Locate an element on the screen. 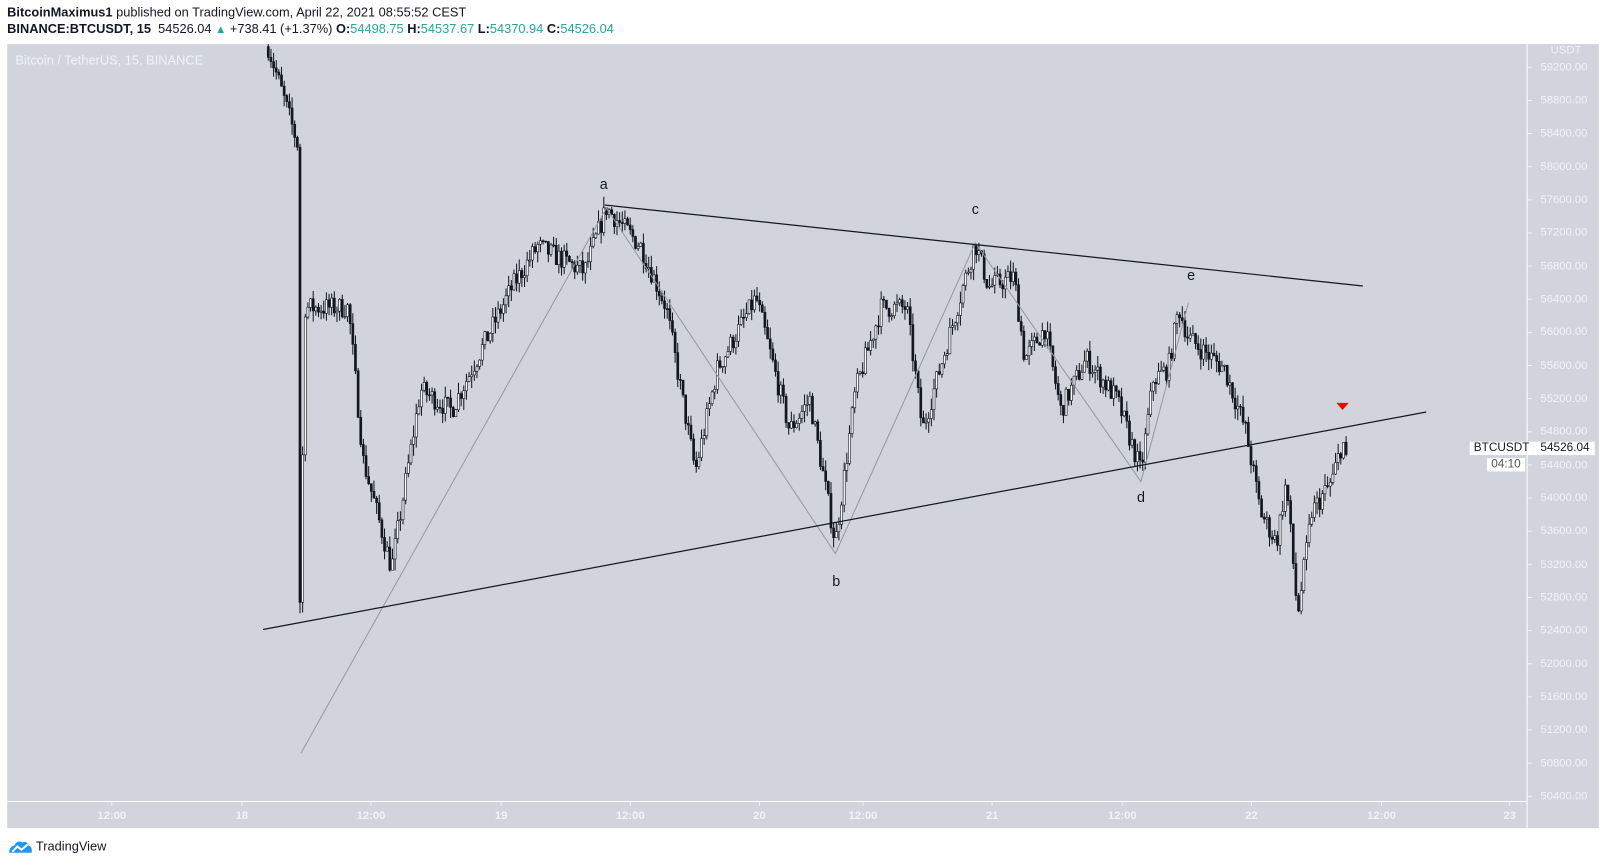 The image size is (1607, 867). price-tick-label: 56000.00 is located at coordinates (1564, 332).